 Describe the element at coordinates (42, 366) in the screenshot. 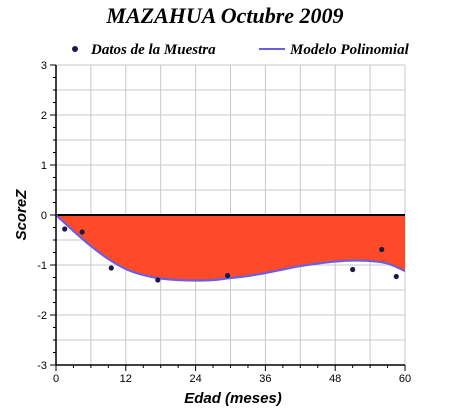

I see `y-tick-label: -3` at that location.